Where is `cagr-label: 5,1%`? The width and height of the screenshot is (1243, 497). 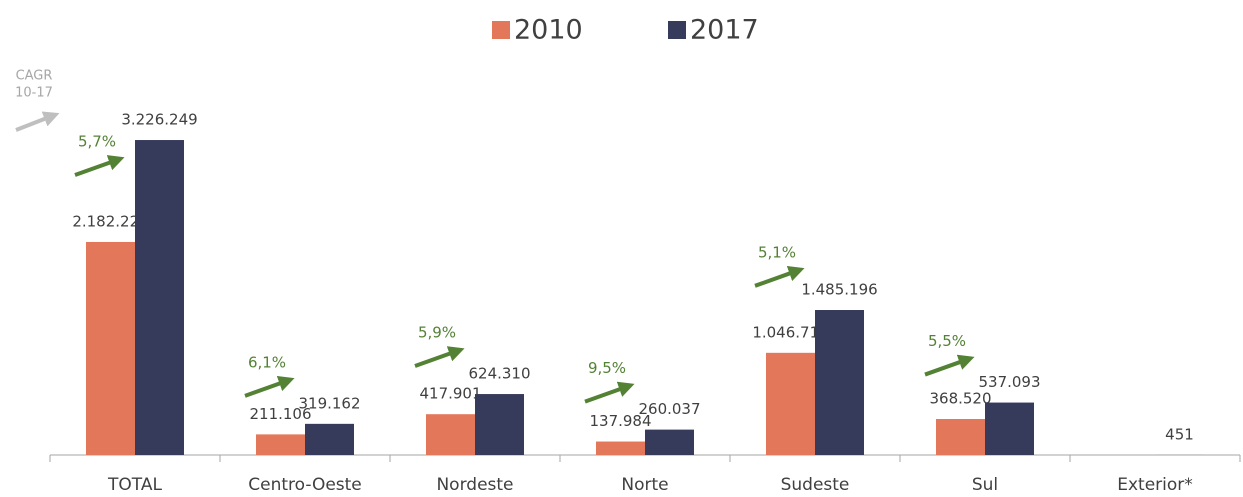
cagr-label: 5,1% is located at coordinates (777, 252).